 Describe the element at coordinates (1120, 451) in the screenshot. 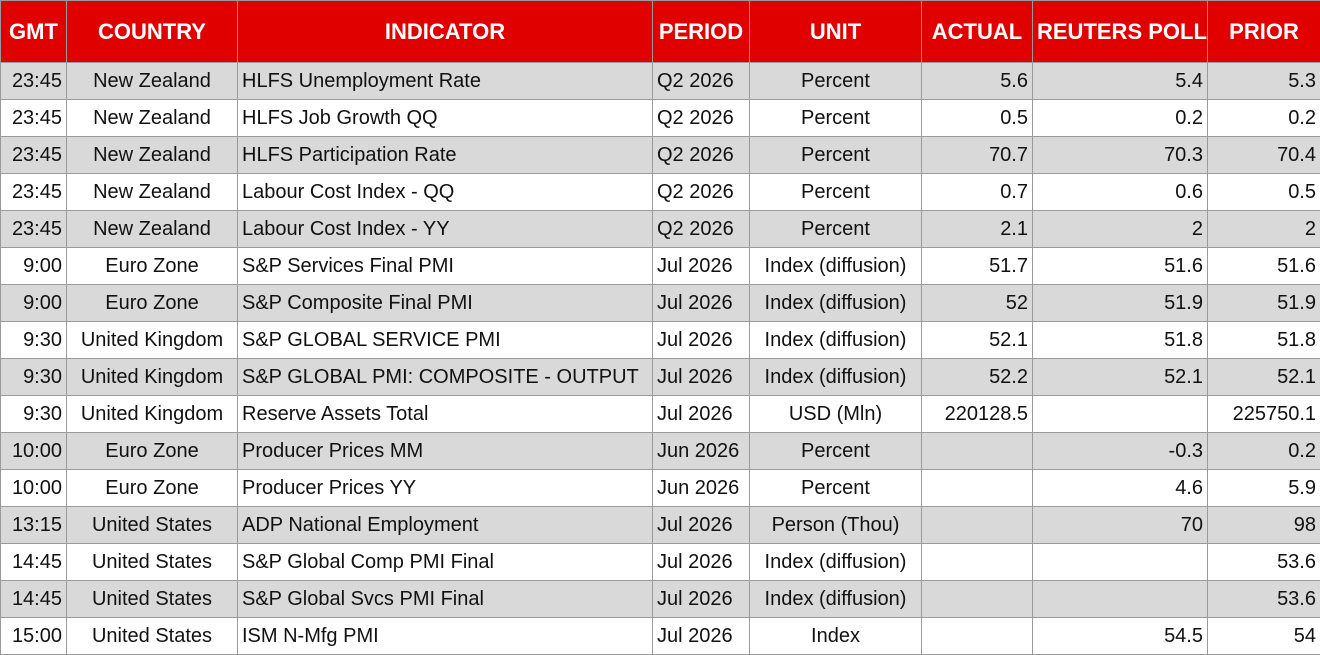

I see `cell-reuters-poll: -0.3` at that location.